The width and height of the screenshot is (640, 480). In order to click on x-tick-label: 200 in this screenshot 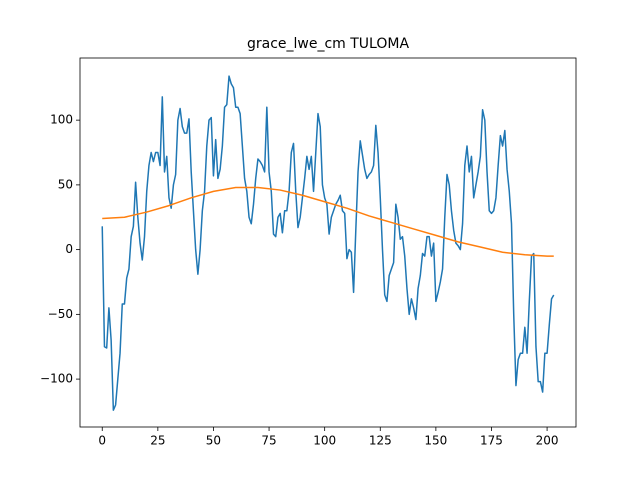, I will do `click(547, 441)`.